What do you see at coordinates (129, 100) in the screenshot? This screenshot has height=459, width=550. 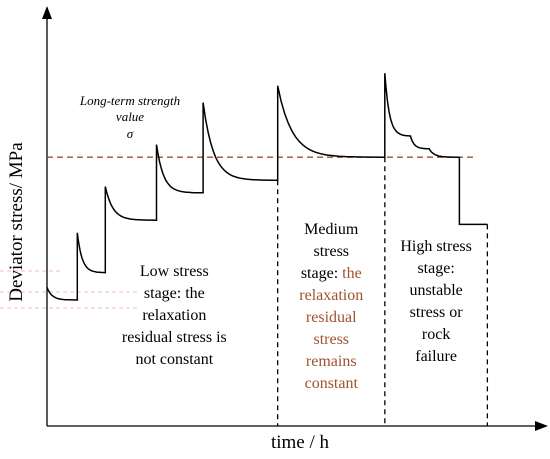 I see `threshold-label-line-1: Long-term strength` at bounding box center [129, 100].